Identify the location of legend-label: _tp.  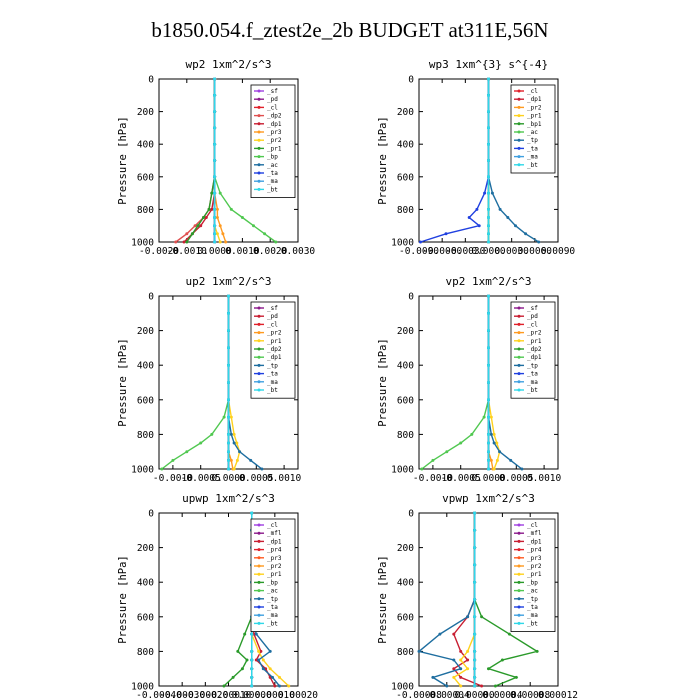
(532, 140).